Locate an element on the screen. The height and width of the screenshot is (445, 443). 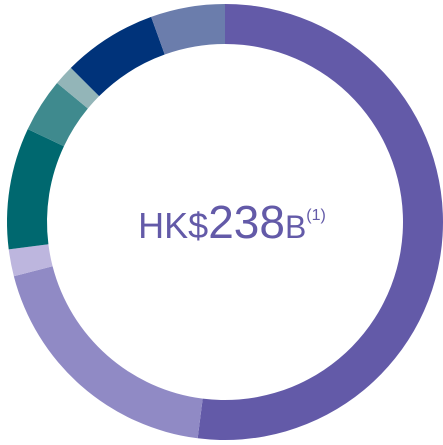
center-label: HK$238B(1) is located at coordinates (232, 222).